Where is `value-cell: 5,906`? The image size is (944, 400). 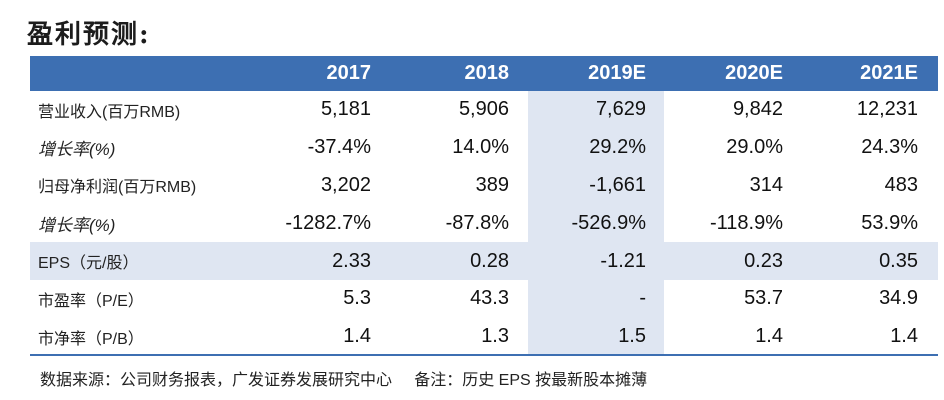
value-cell: 5,906 is located at coordinates (483, 109).